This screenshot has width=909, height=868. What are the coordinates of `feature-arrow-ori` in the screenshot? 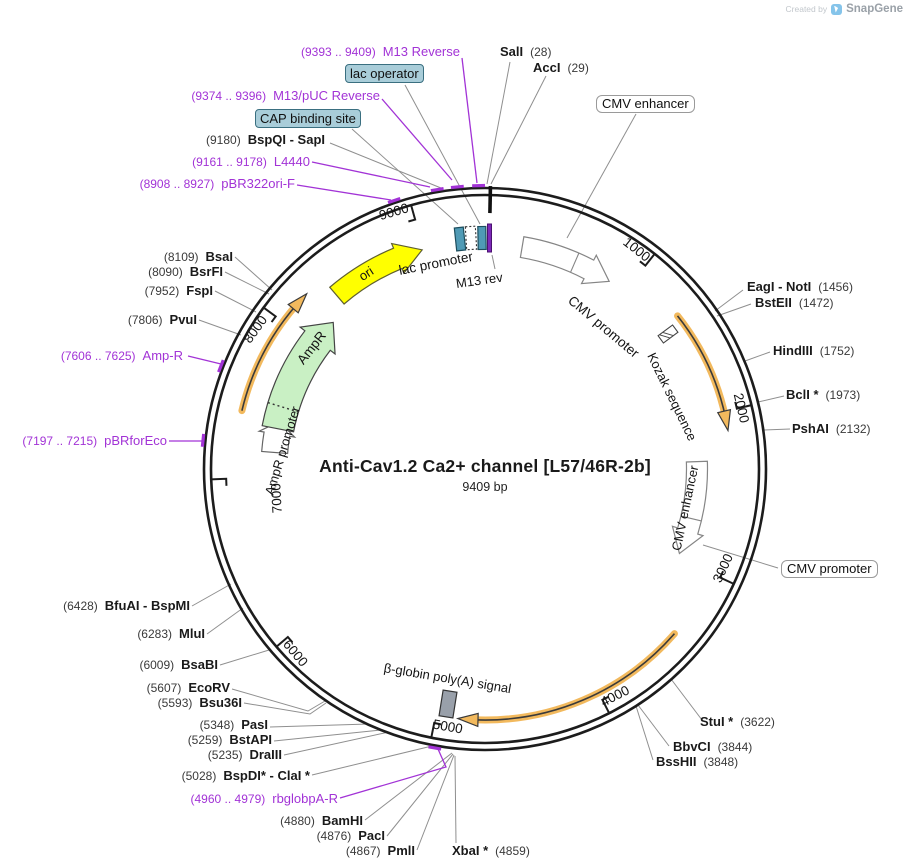 It's located at (376, 273).